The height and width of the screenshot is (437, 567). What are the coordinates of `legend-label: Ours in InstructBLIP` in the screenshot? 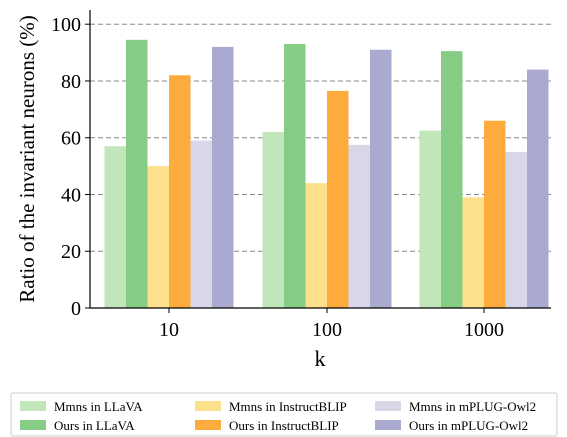 It's located at (284, 425).